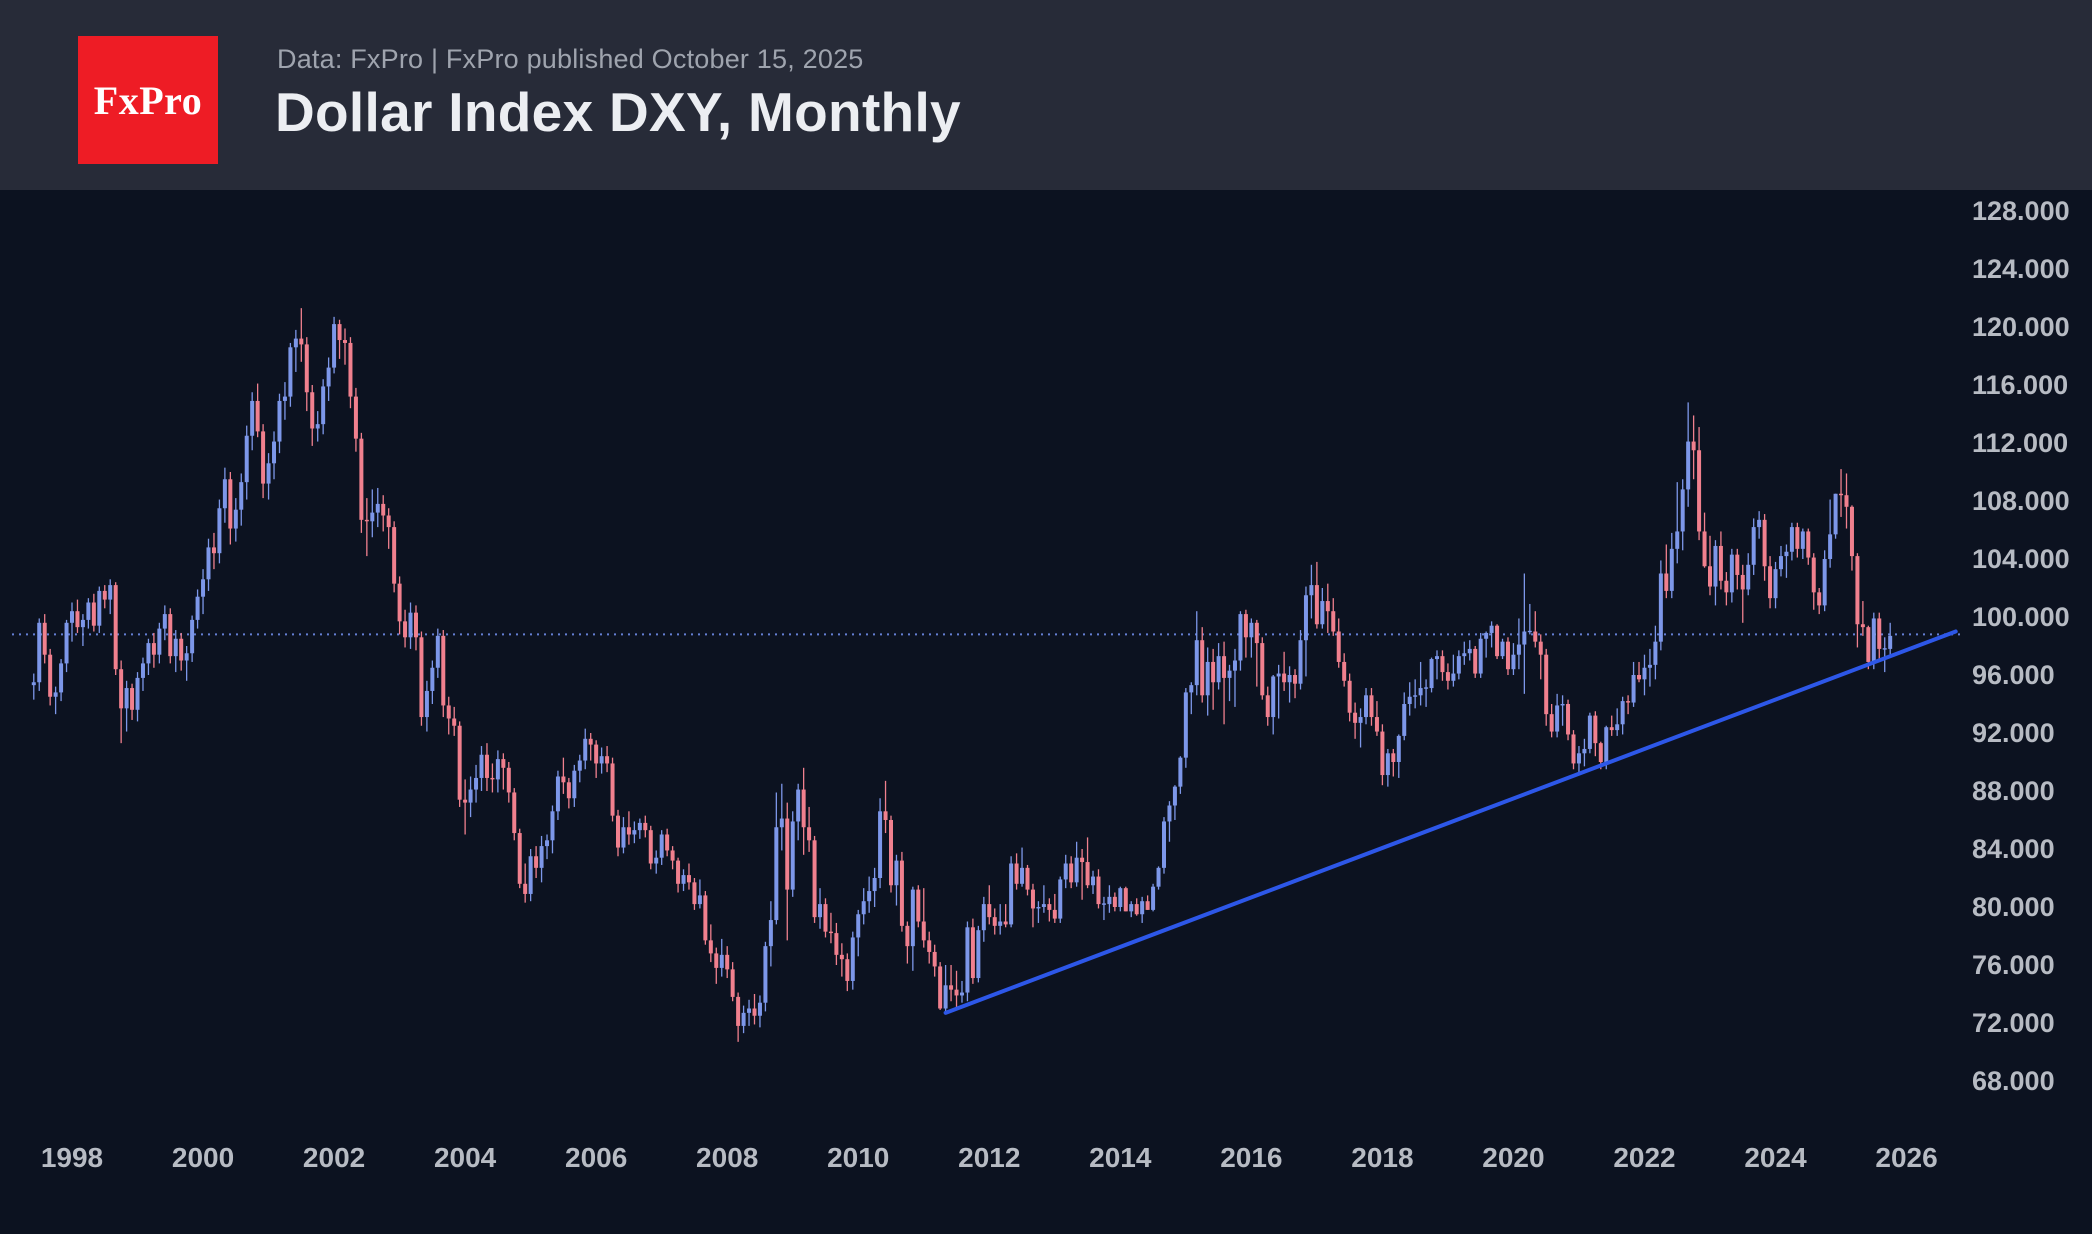 Image resolution: width=2092 pixels, height=1234 pixels. What do you see at coordinates (596, 1157) in the screenshot?
I see `x-axis-tick-label: 2006` at bounding box center [596, 1157].